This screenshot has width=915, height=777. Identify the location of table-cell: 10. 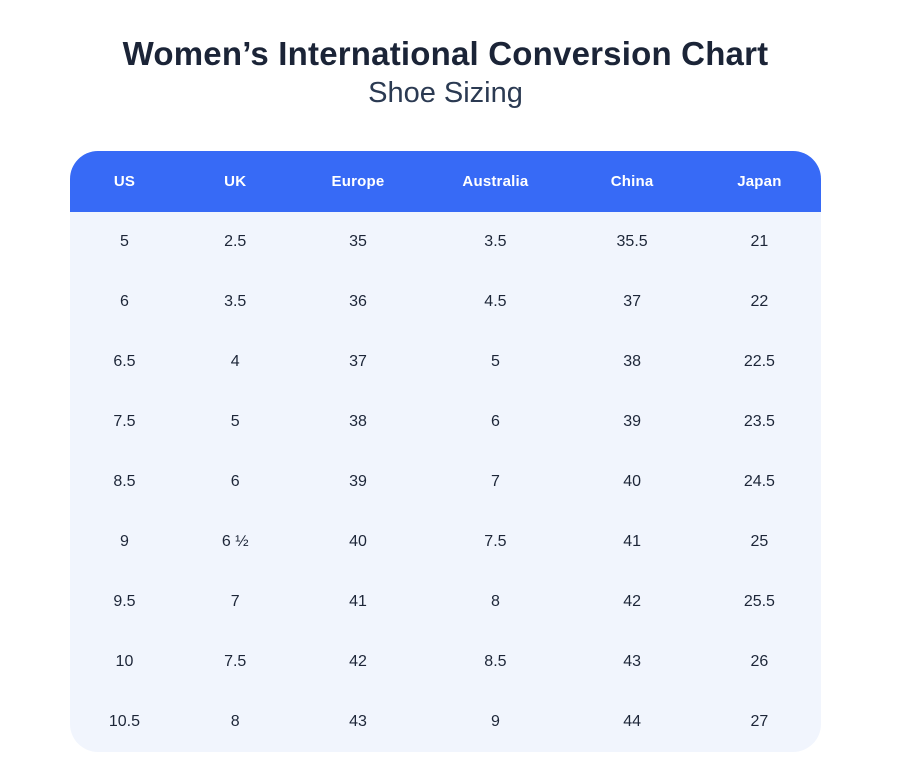
(124, 662).